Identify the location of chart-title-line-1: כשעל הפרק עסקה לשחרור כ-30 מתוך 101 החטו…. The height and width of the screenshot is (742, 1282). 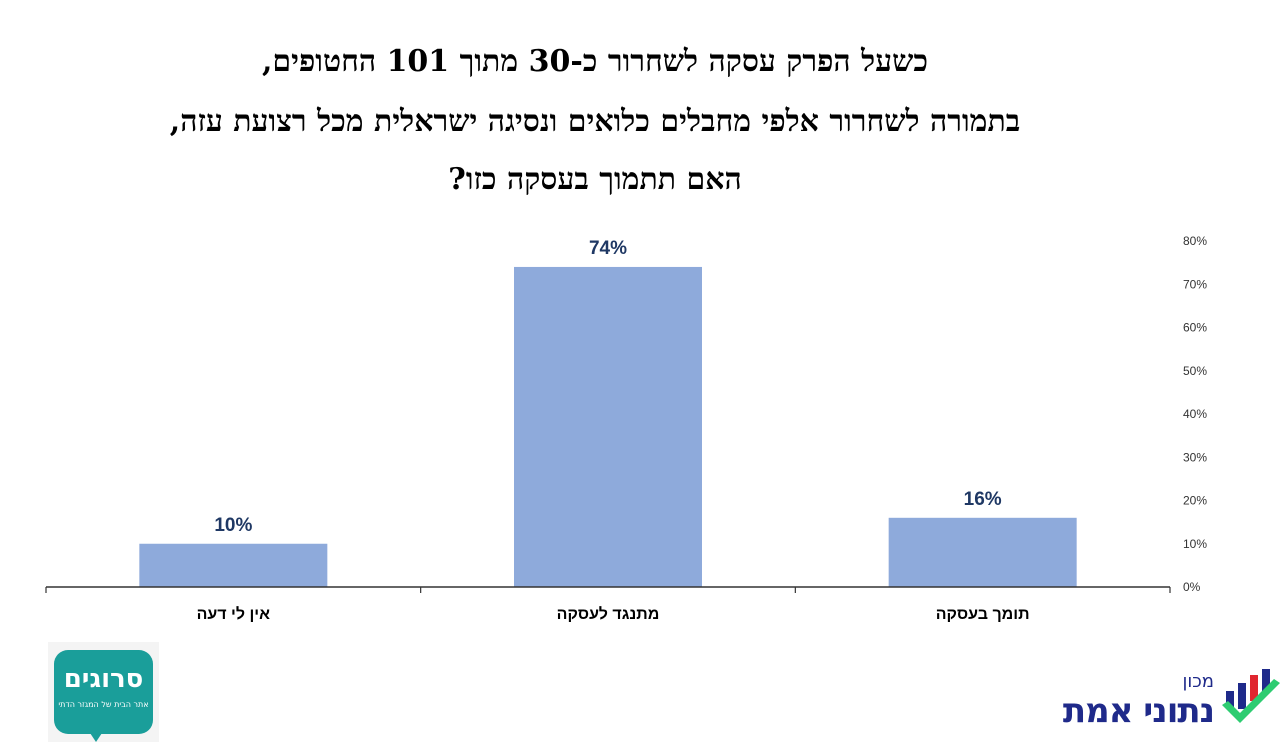
(595, 61).